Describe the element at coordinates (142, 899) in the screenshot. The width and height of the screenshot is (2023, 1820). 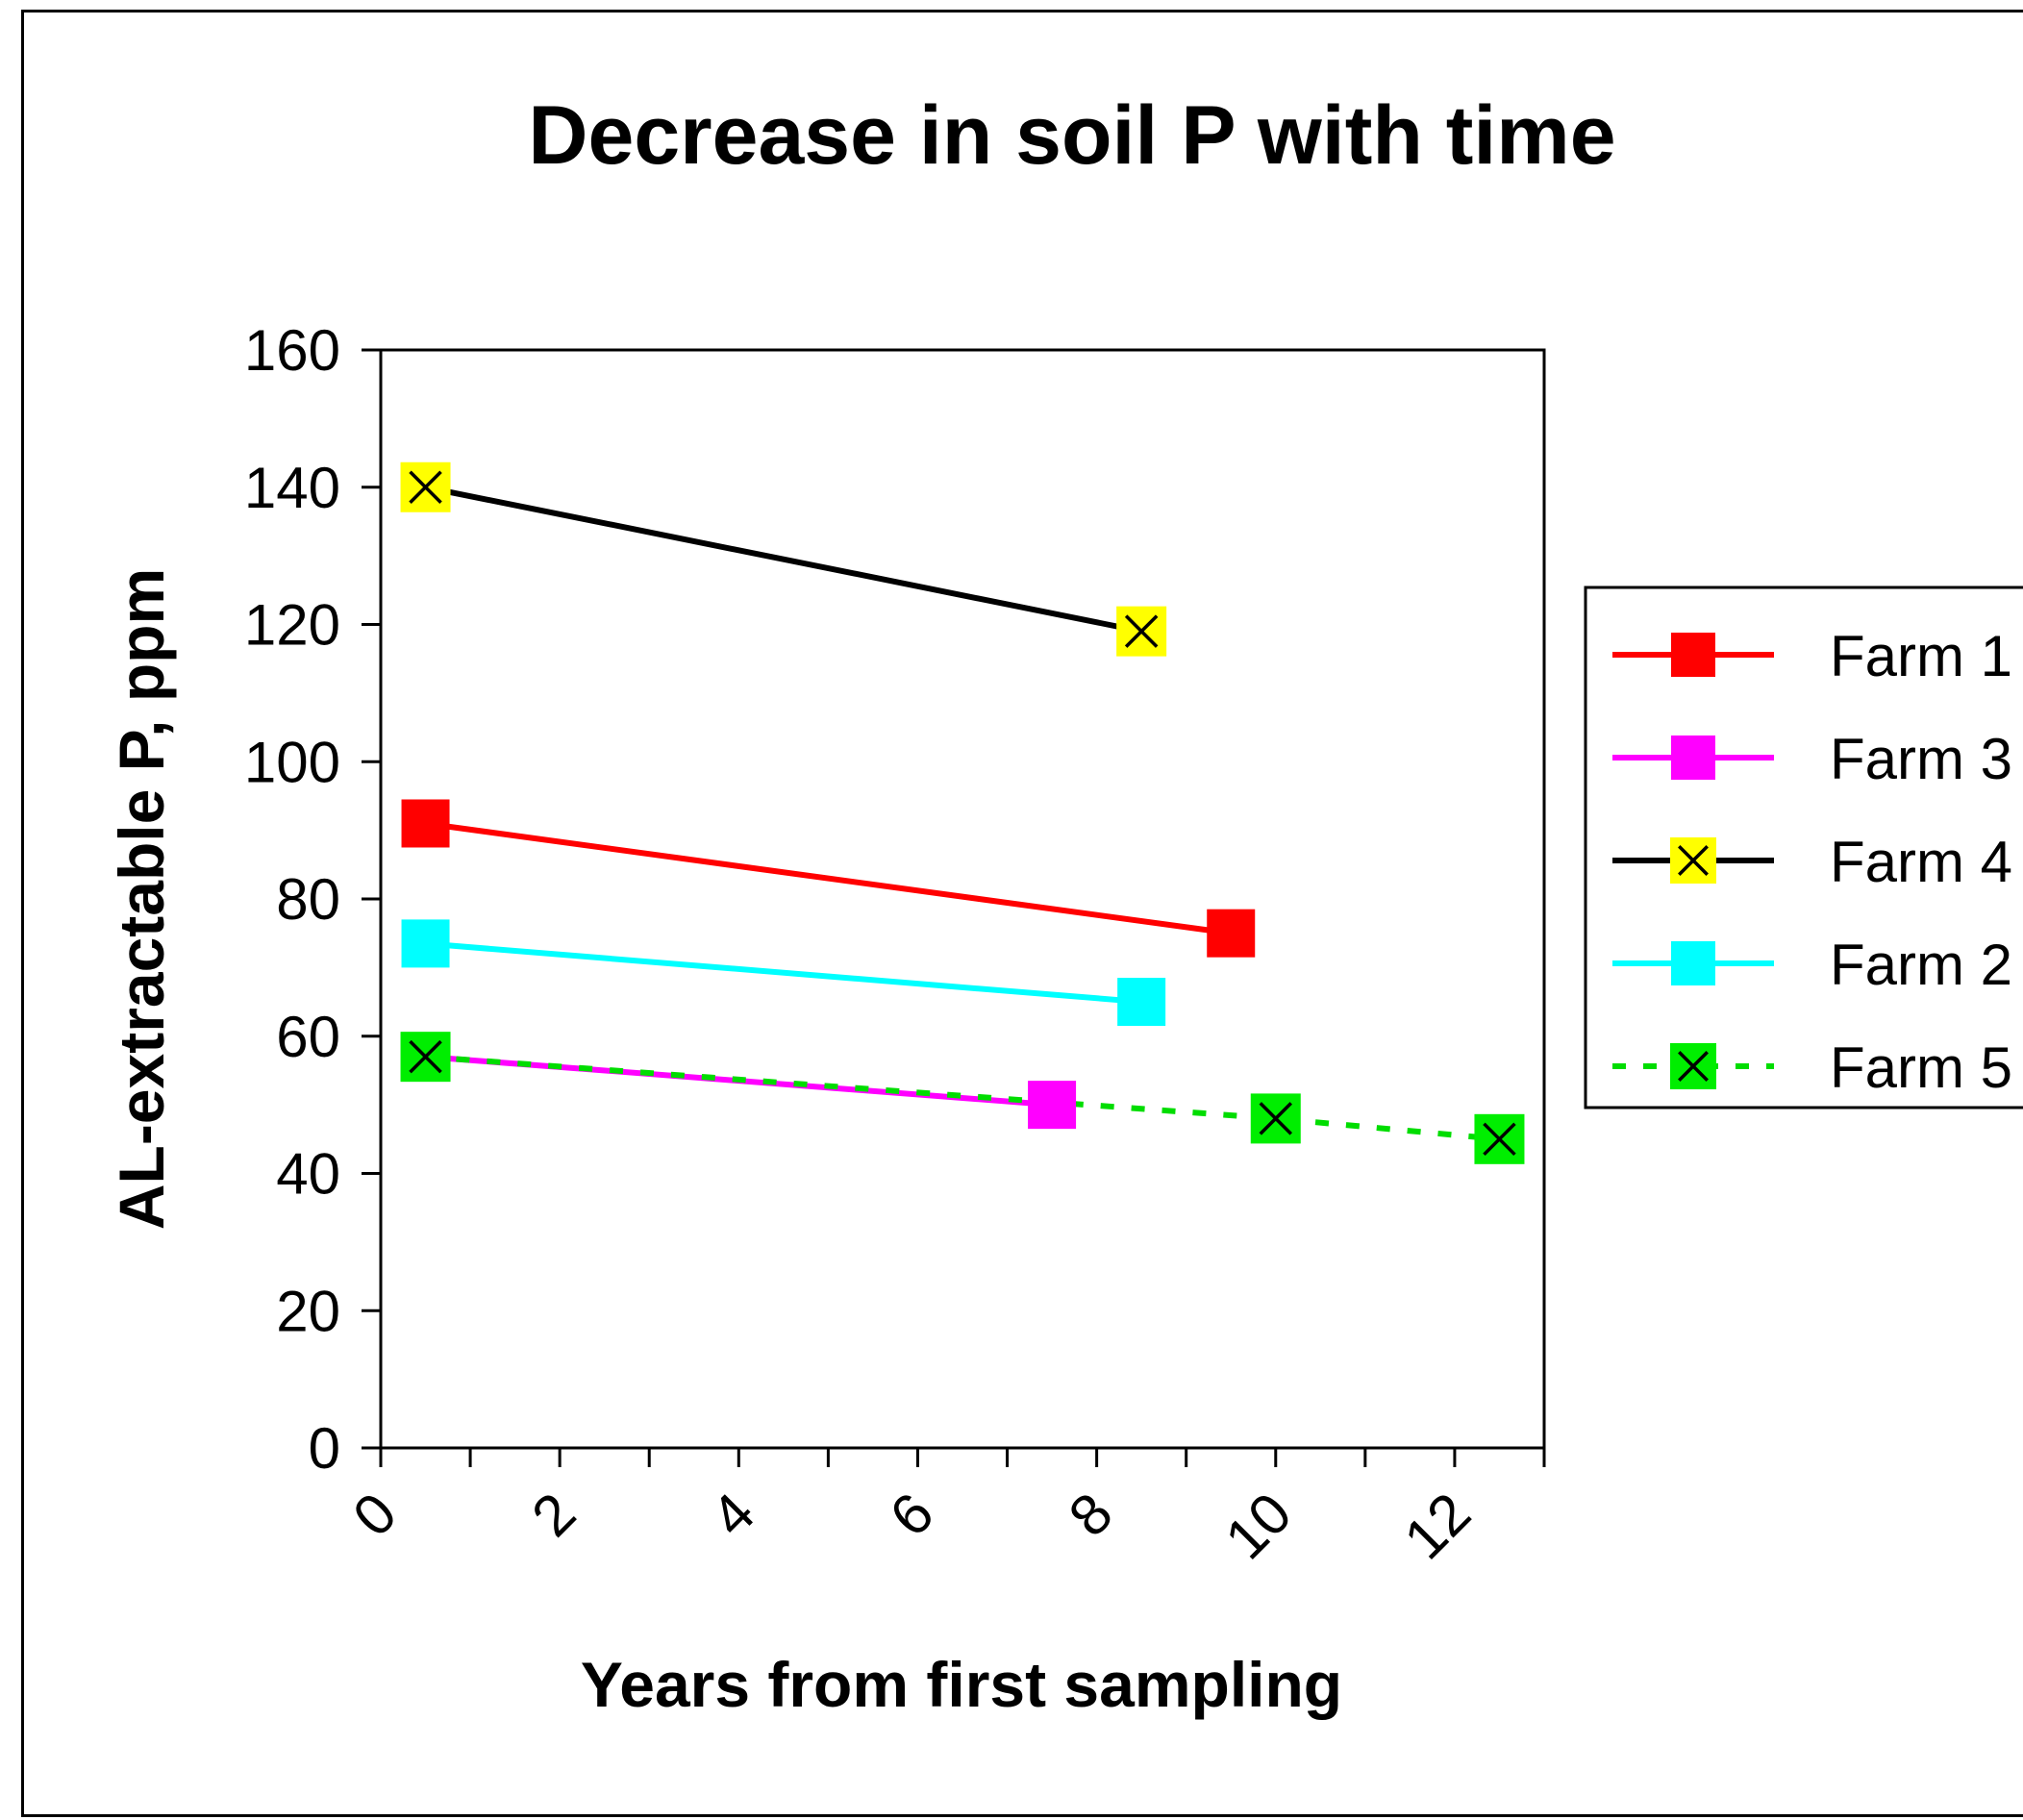
I see `y-axis-label: AL-extractable P, ppm` at that location.